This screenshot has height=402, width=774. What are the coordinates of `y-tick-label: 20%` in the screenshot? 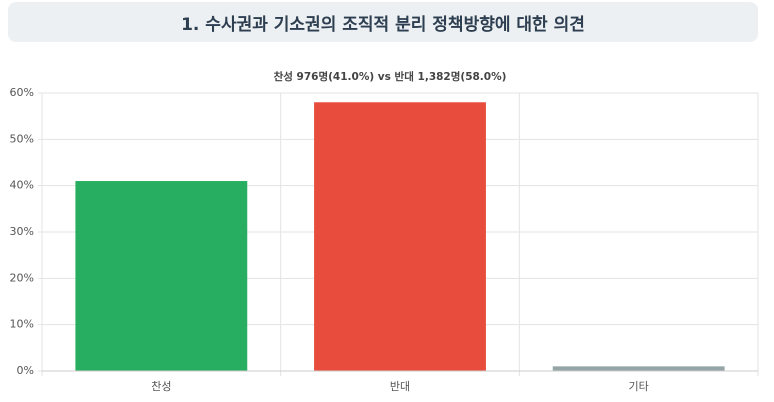 It's located at (22, 277).